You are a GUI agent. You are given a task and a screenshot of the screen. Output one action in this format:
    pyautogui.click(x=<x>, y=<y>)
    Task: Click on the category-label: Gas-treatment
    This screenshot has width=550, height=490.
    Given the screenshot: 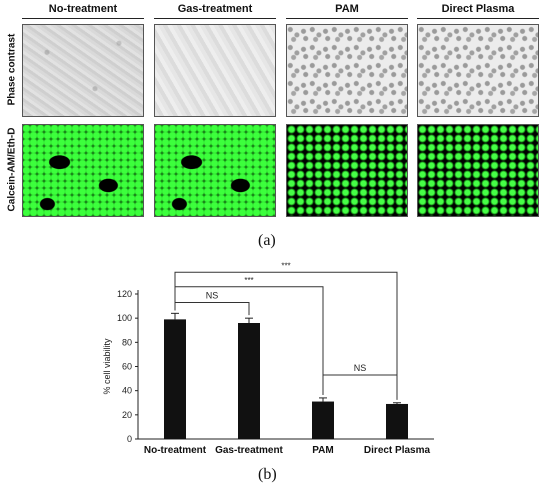 What is the action you would take?
    pyautogui.click(x=249, y=450)
    